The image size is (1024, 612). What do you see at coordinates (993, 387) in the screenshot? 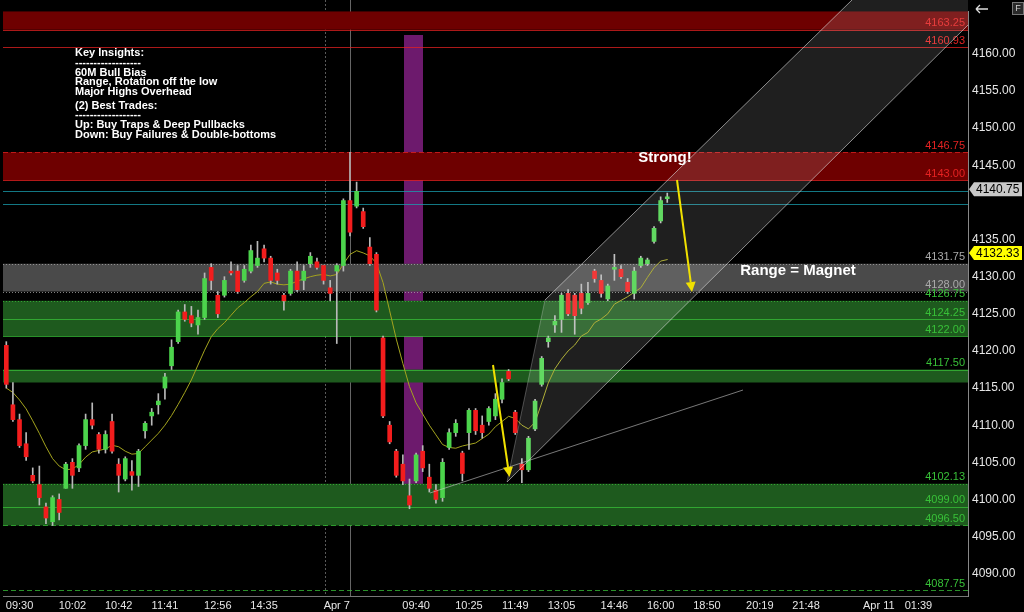
I see `y-tick-label: 4115.00` at bounding box center [993, 387].